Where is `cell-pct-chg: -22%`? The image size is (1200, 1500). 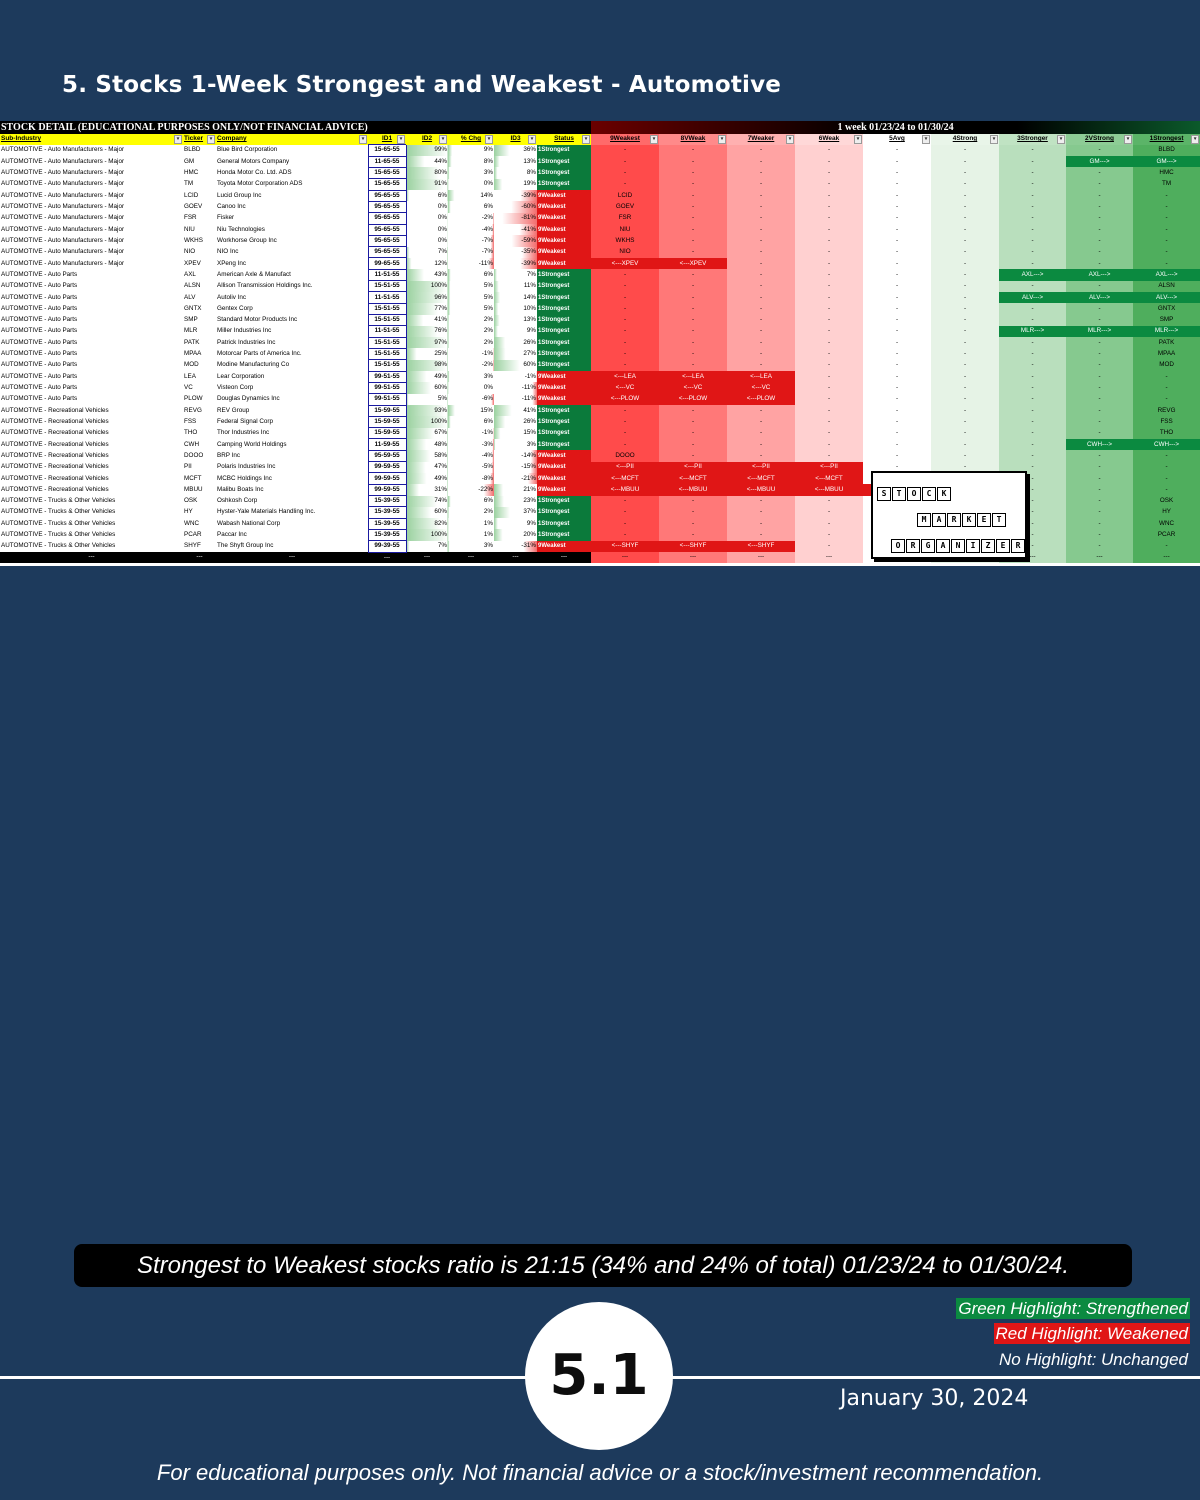 cell-pct-chg: -22% is located at coordinates (471, 490).